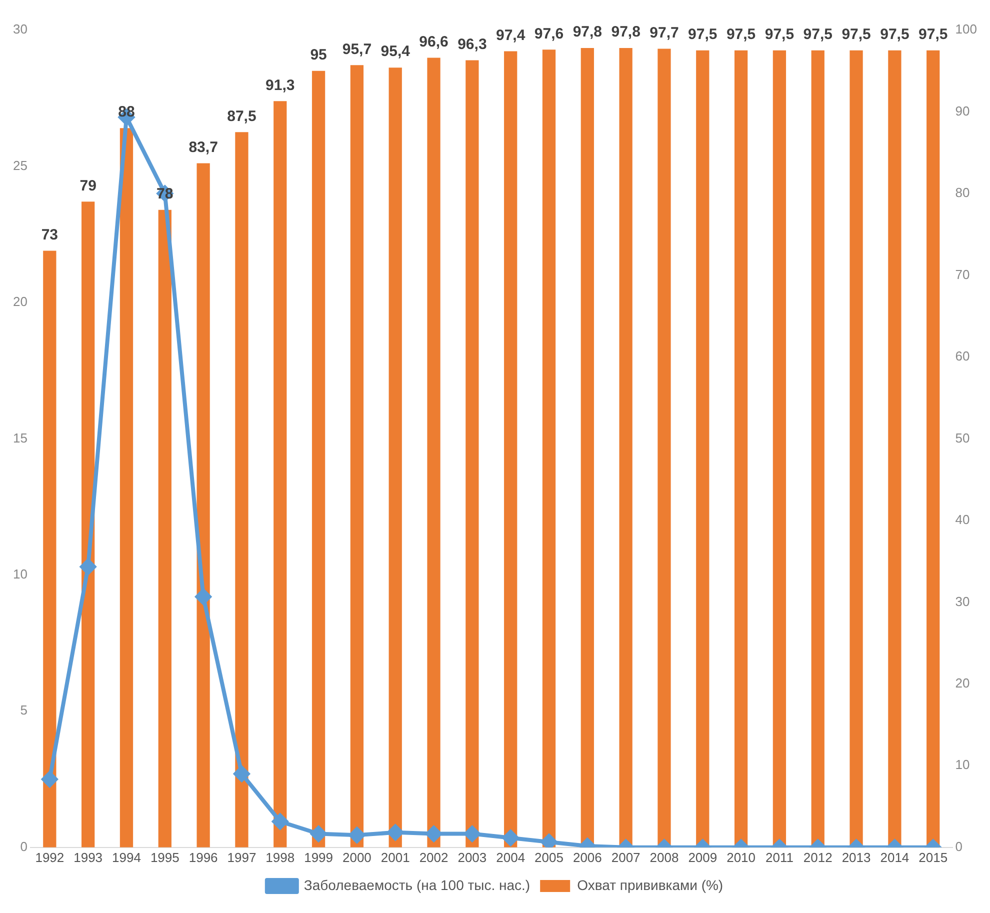 The height and width of the screenshot is (913, 990). I want to click on x-tick-label: 2008, so click(664, 857).